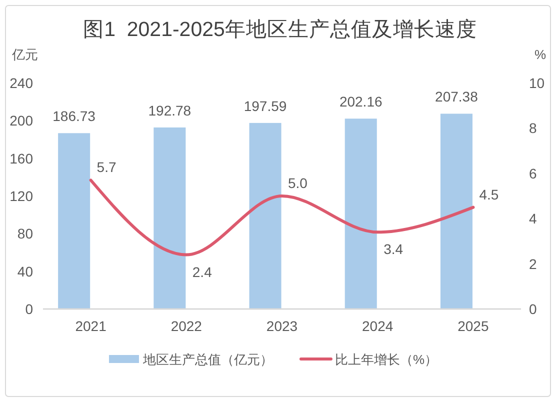 The height and width of the screenshot is (402, 556). Describe the element at coordinates (533, 264) in the screenshot. I see `y2-tick-label: 2` at that location.